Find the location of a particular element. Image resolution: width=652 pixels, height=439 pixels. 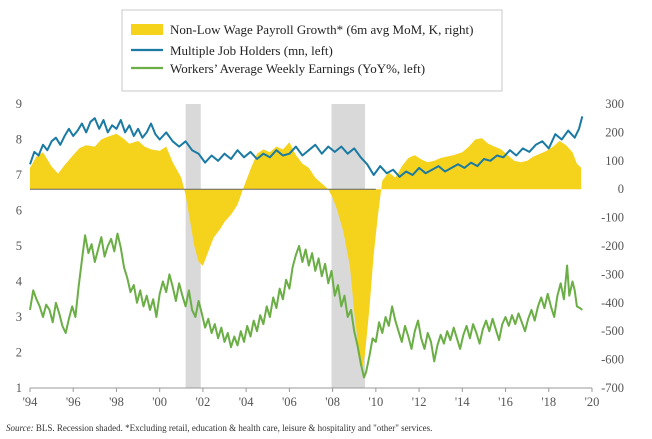

y-right-tick-label: -400 is located at coordinates (612, 303).